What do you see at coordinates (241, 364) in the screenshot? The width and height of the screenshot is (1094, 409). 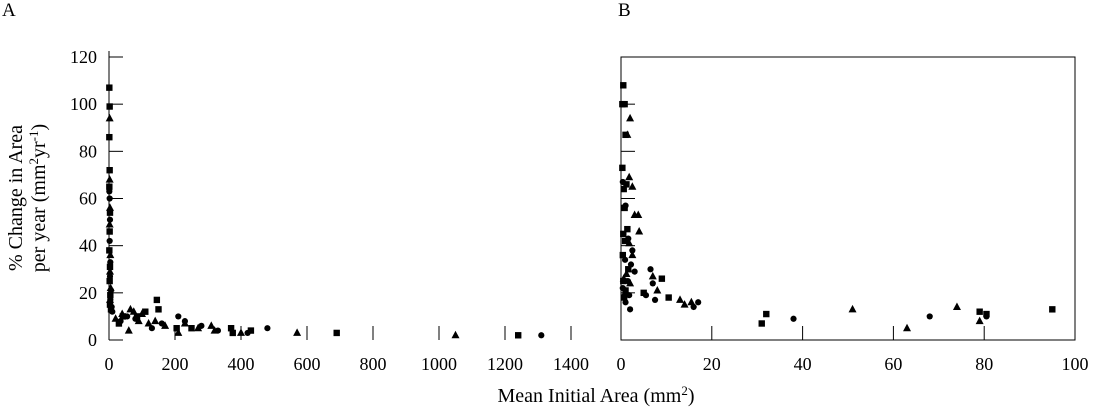 I see `panel-a-x-tick-label: 400` at bounding box center [241, 364].